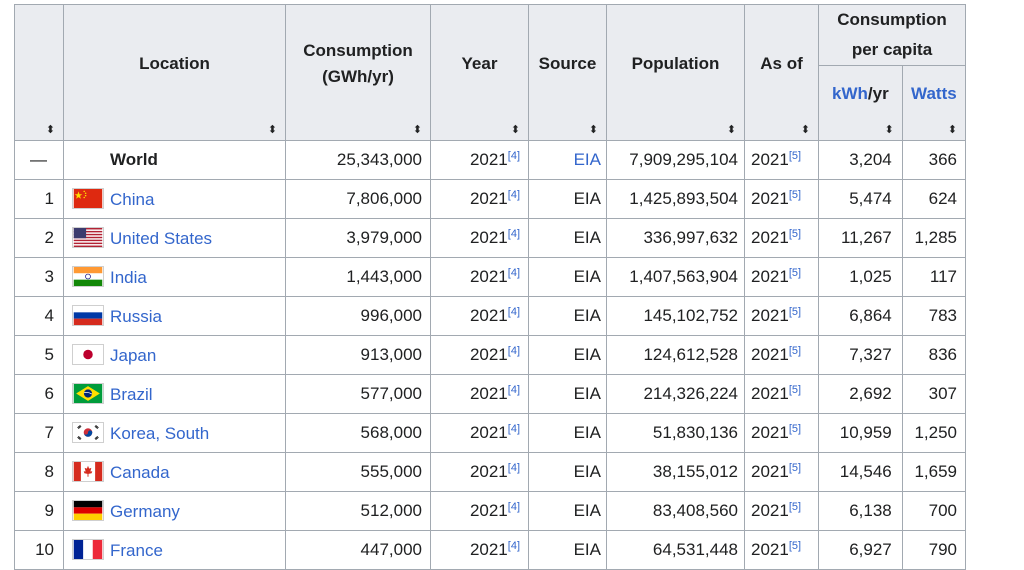 This screenshot has height=570, width=1024. I want to click on kwh-link: kWh, so click(850, 93).